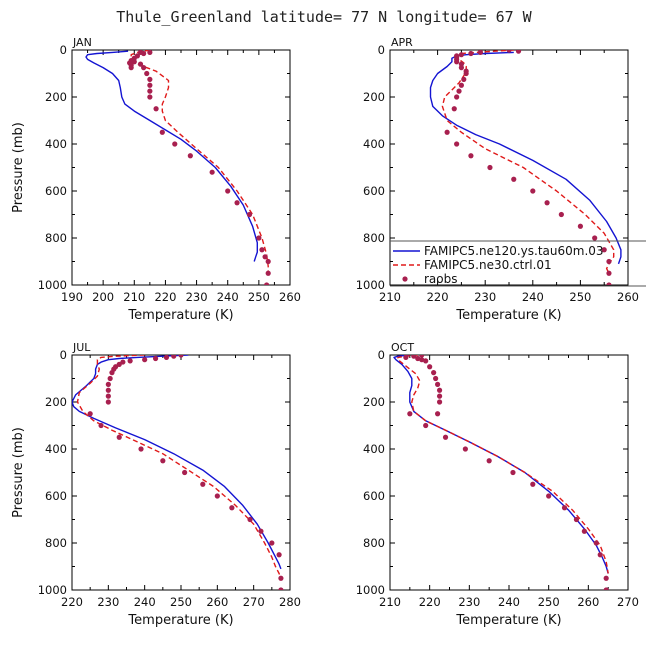  Describe the element at coordinates (18, 472) in the screenshot. I see `y-axis-label: Pressure (mb)` at that location.